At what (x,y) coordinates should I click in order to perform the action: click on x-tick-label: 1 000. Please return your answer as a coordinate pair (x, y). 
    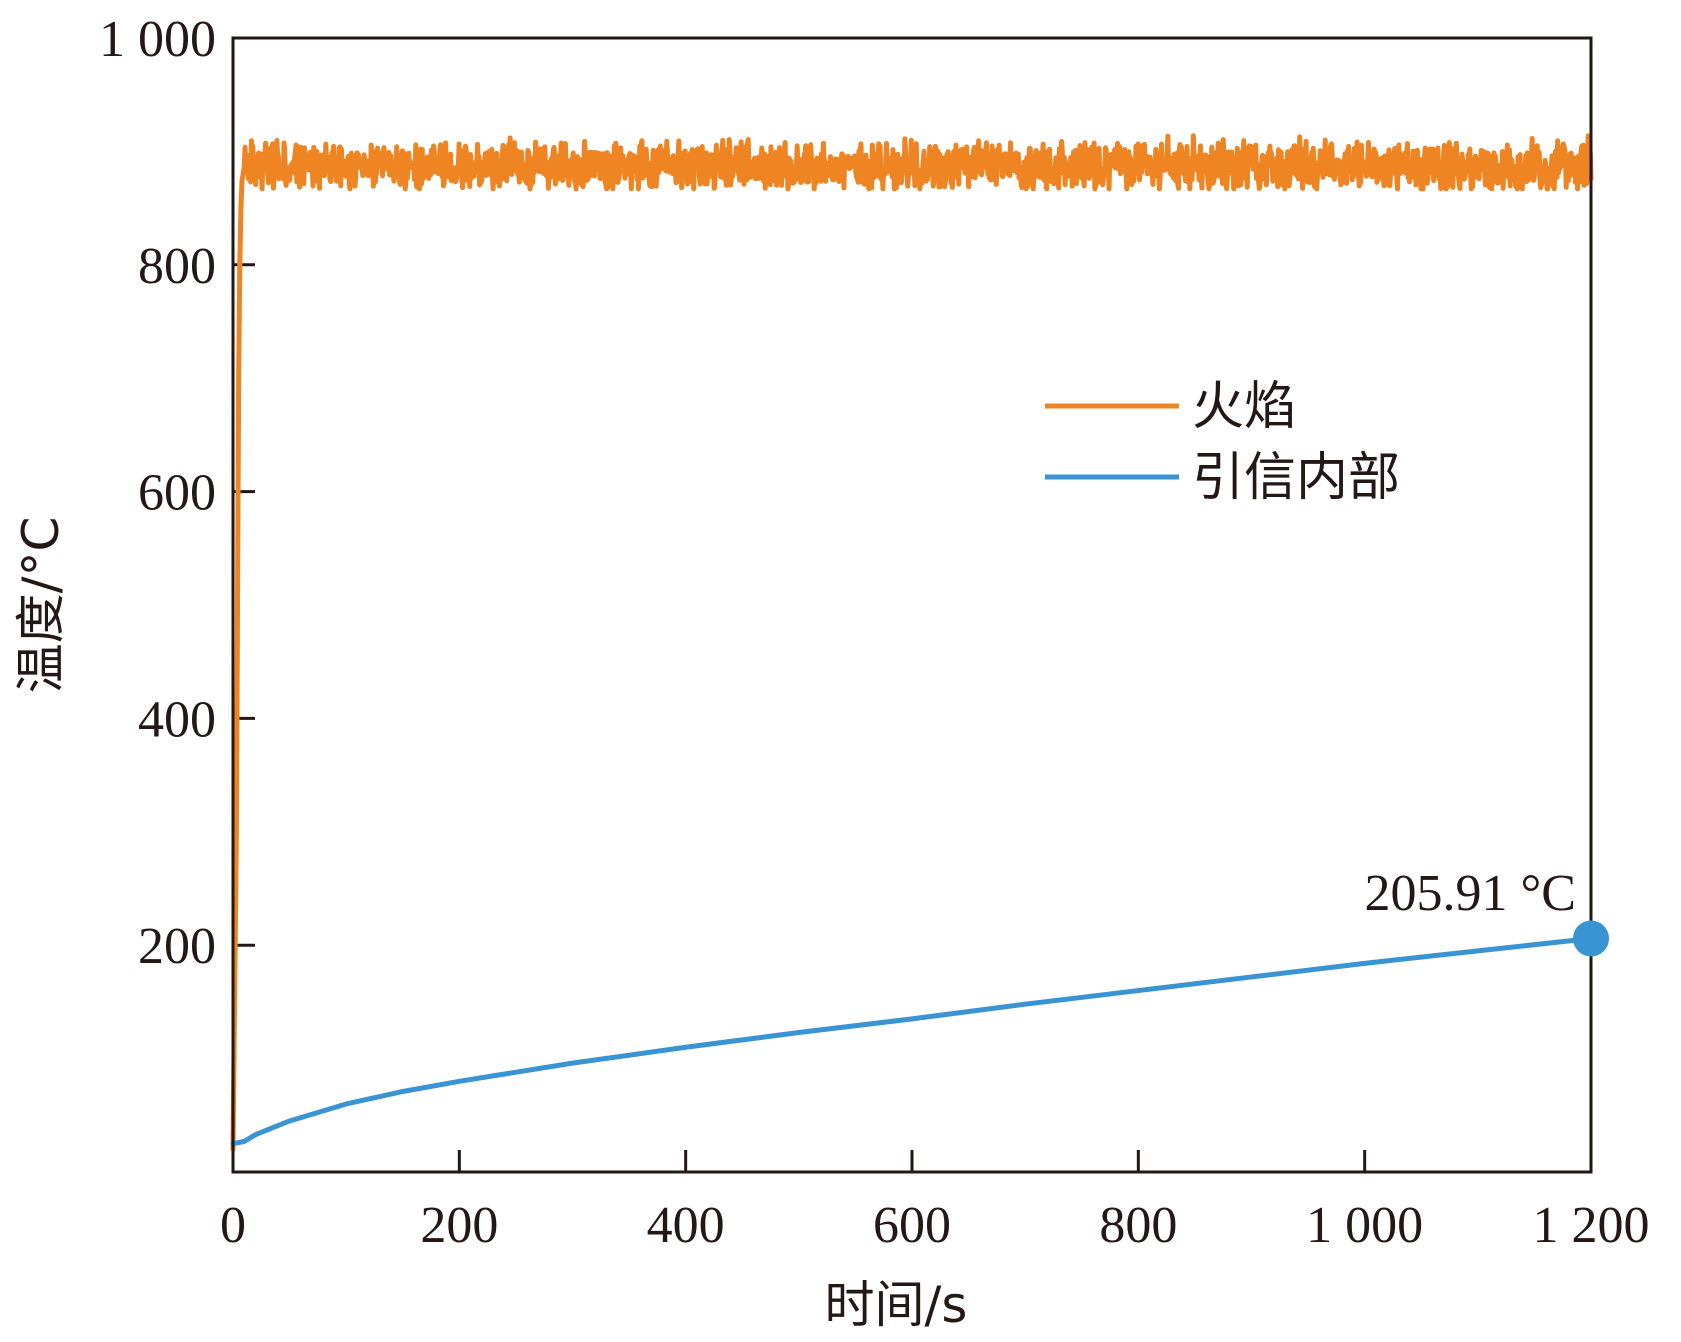
    Looking at the image, I should click on (1364, 1225).